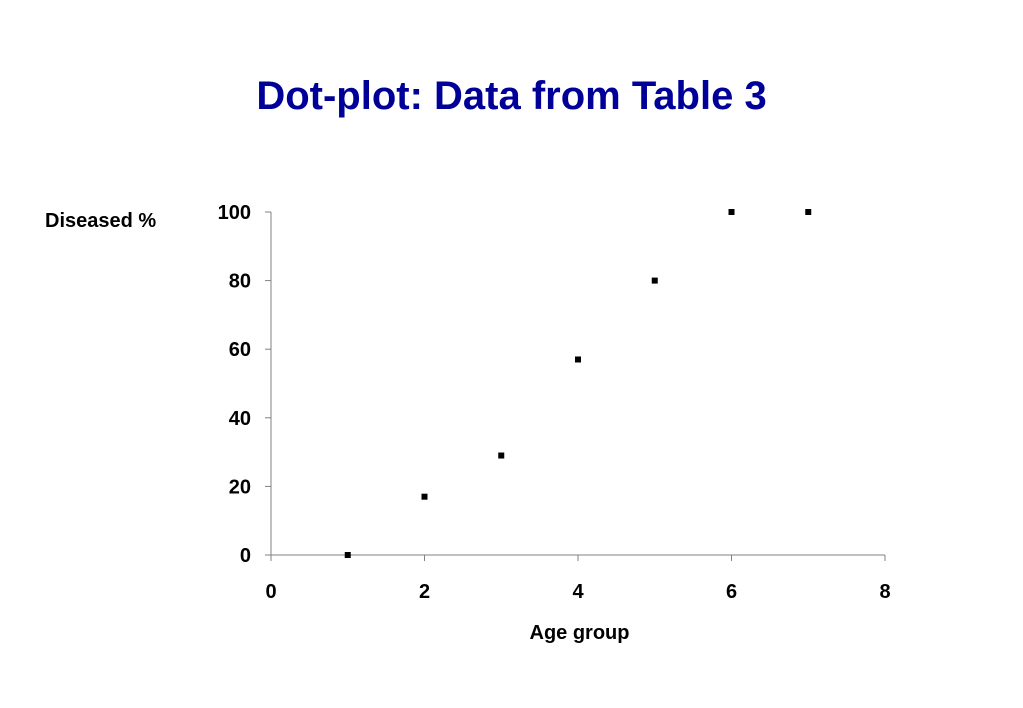 Image resolution: width=1023 pixels, height=708 pixels. What do you see at coordinates (884, 592) in the screenshot?
I see `x-tick-label: 8` at bounding box center [884, 592].